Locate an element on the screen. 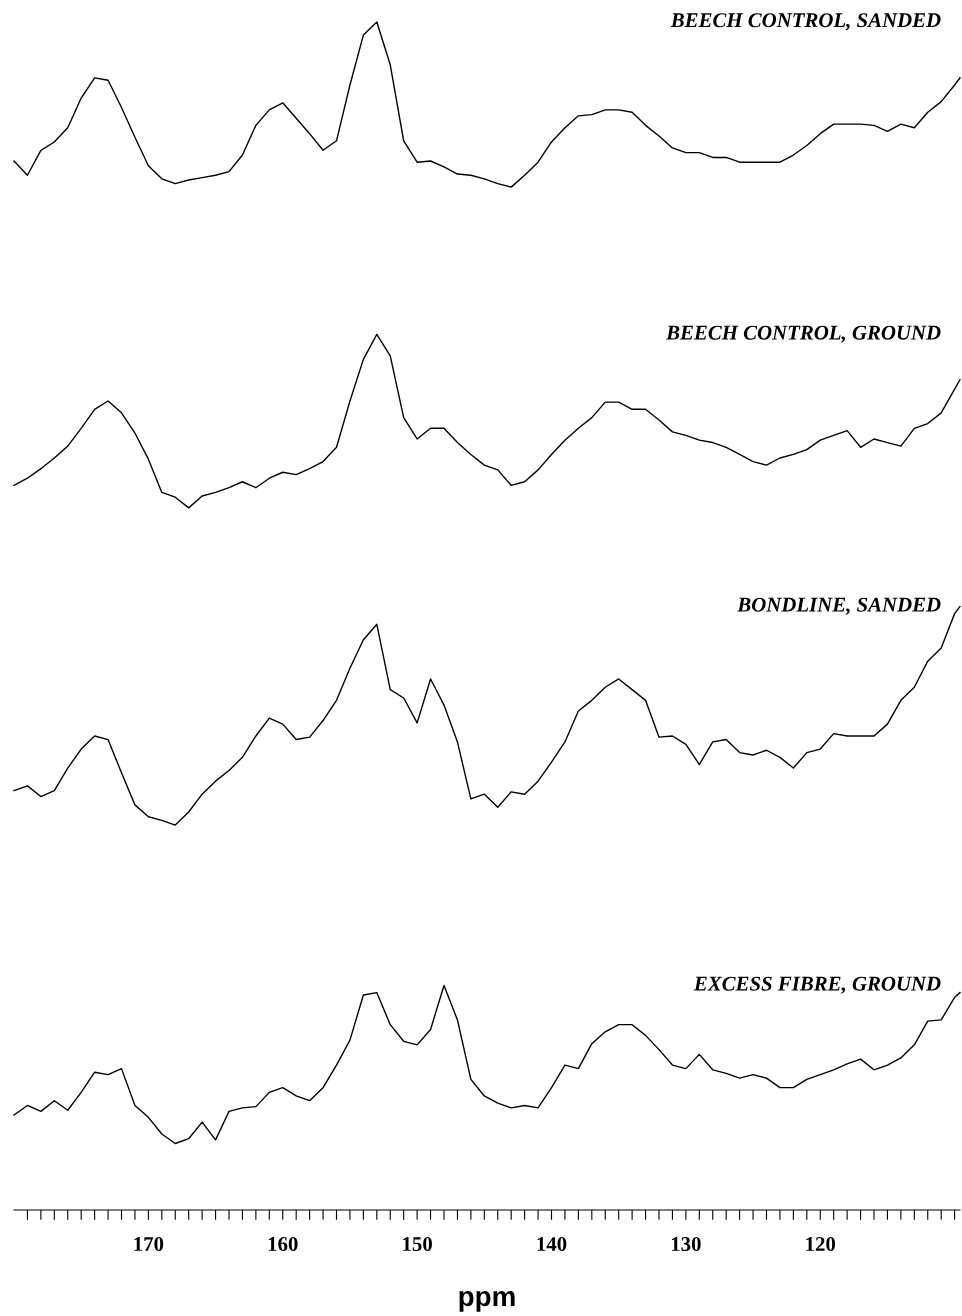 The height and width of the screenshot is (1316, 962). x-axis-title: ppm is located at coordinates (487, 1301).